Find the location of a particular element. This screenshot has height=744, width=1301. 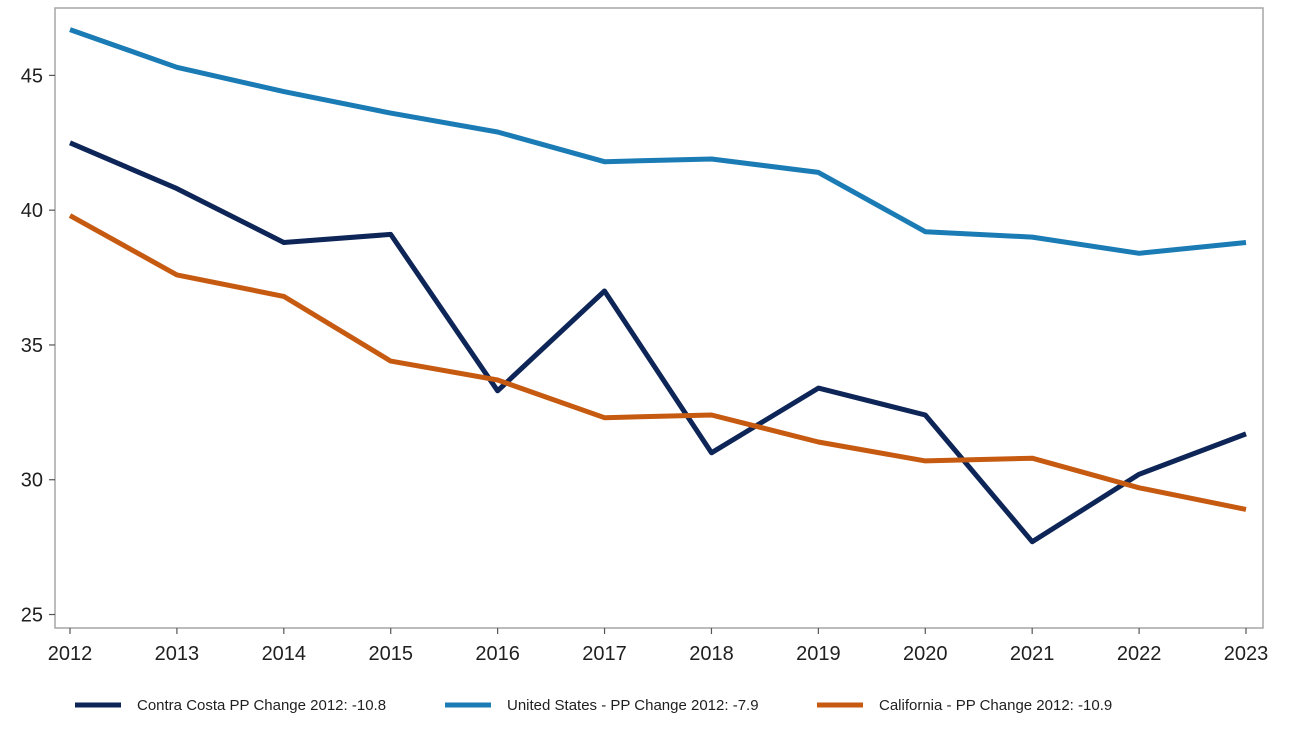

y-axis: 25 30 35 40 45 is located at coordinates (38, 346).